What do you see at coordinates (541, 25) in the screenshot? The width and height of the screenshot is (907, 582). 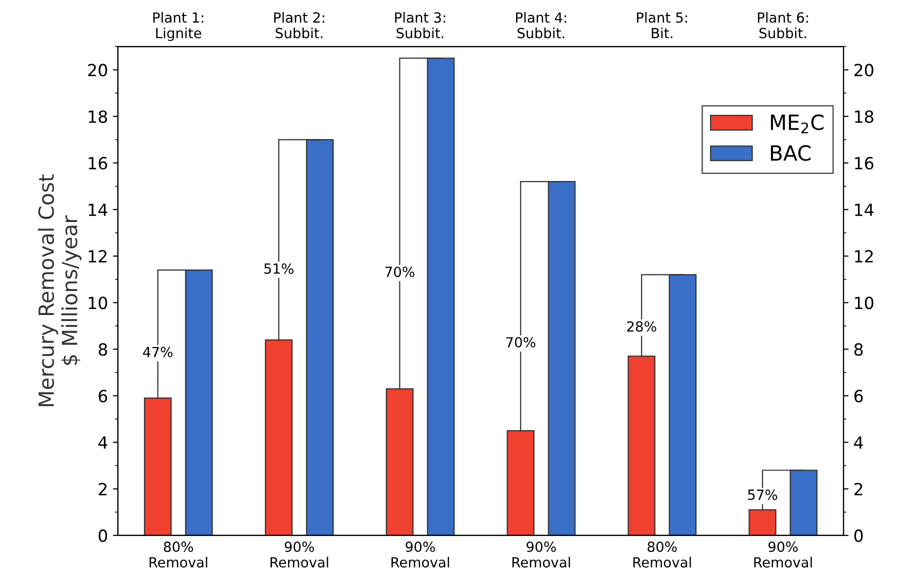 I see `x-tick-label: Plant 4: Subbit.` at bounding box center [541, 25].